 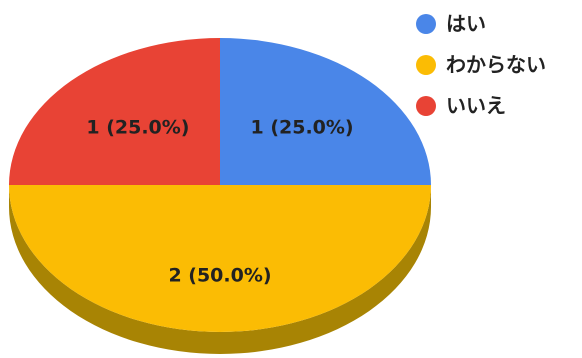 I want to click on slice-label-2: 1 (25.0%), so click(x=137, y=127).